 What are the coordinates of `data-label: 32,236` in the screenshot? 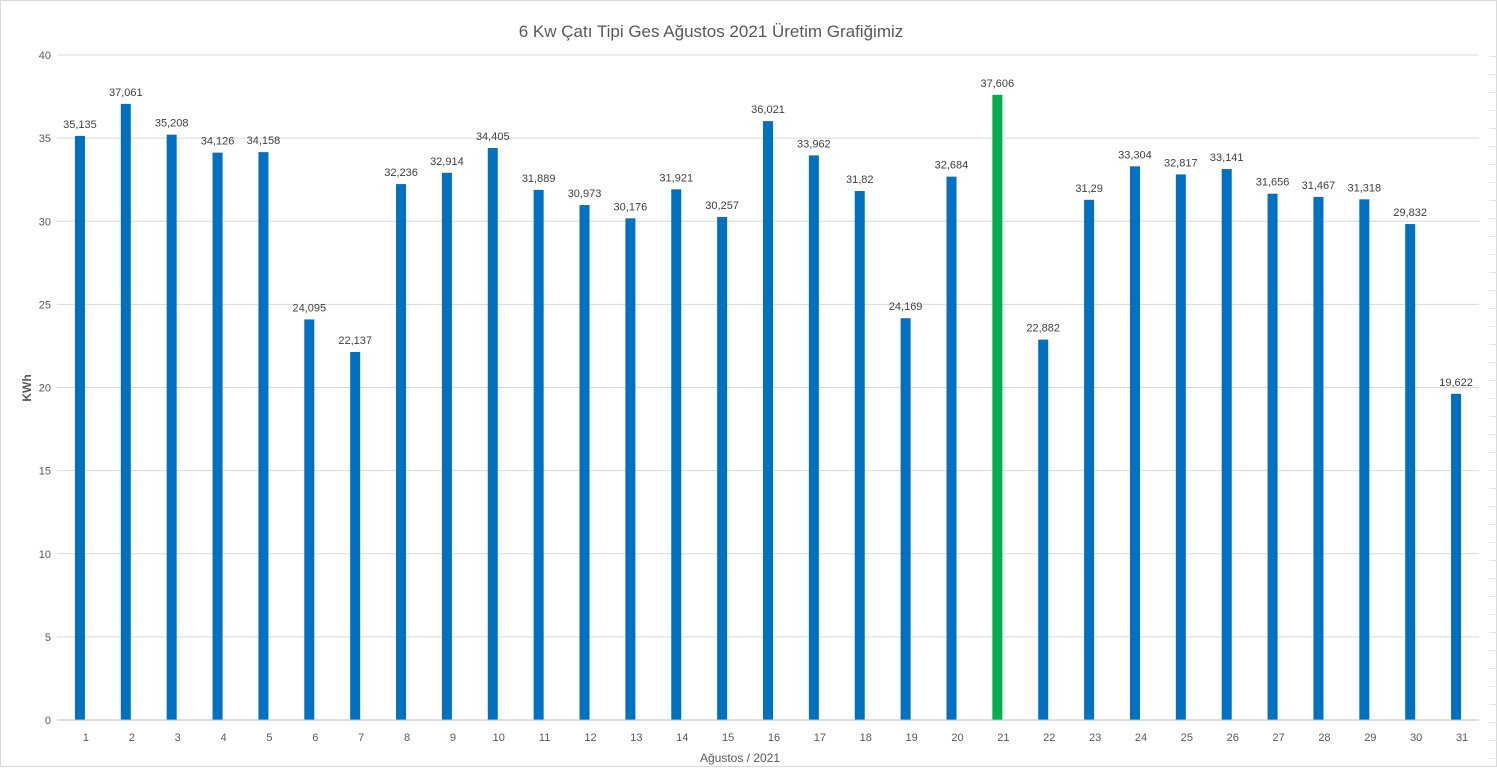 It's located at (401, 173).